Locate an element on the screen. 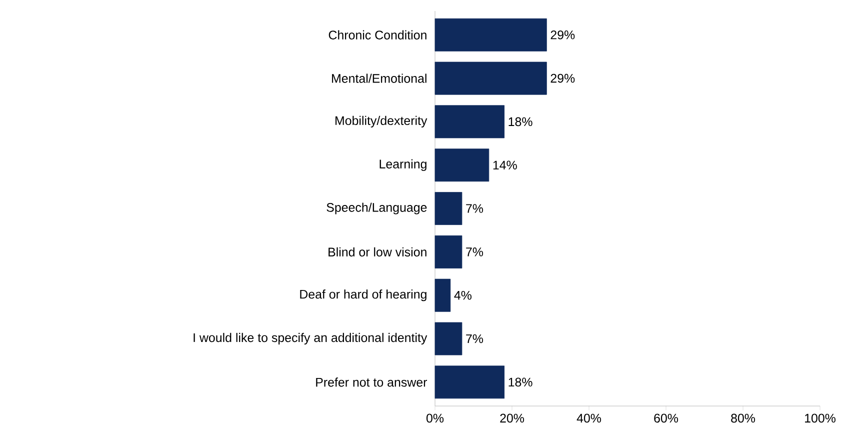 This screenshot has width=851, height=442. y-tick-label: Deaf or hard of hearing is located at coordinates (363, 296).